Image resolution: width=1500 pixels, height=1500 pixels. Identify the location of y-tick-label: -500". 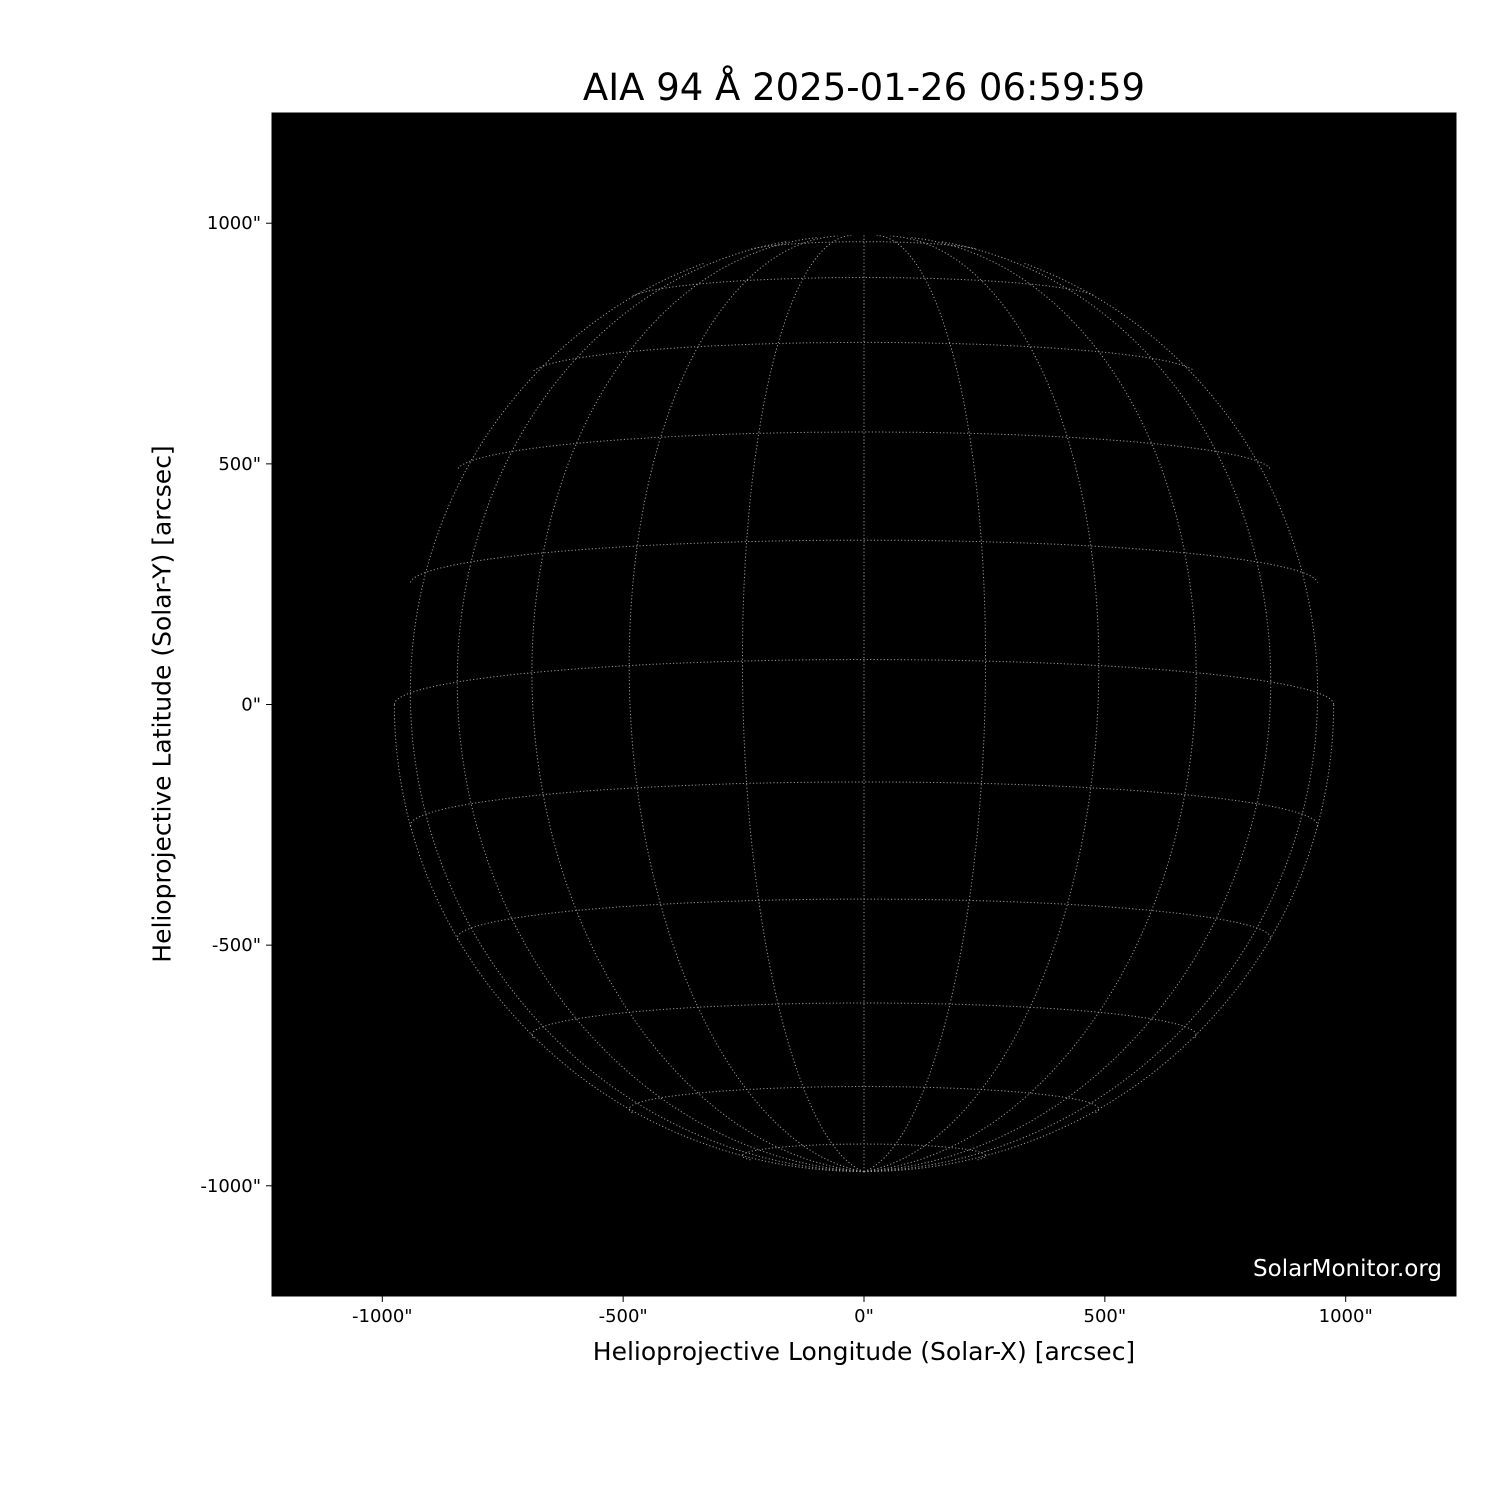
(236, 945).